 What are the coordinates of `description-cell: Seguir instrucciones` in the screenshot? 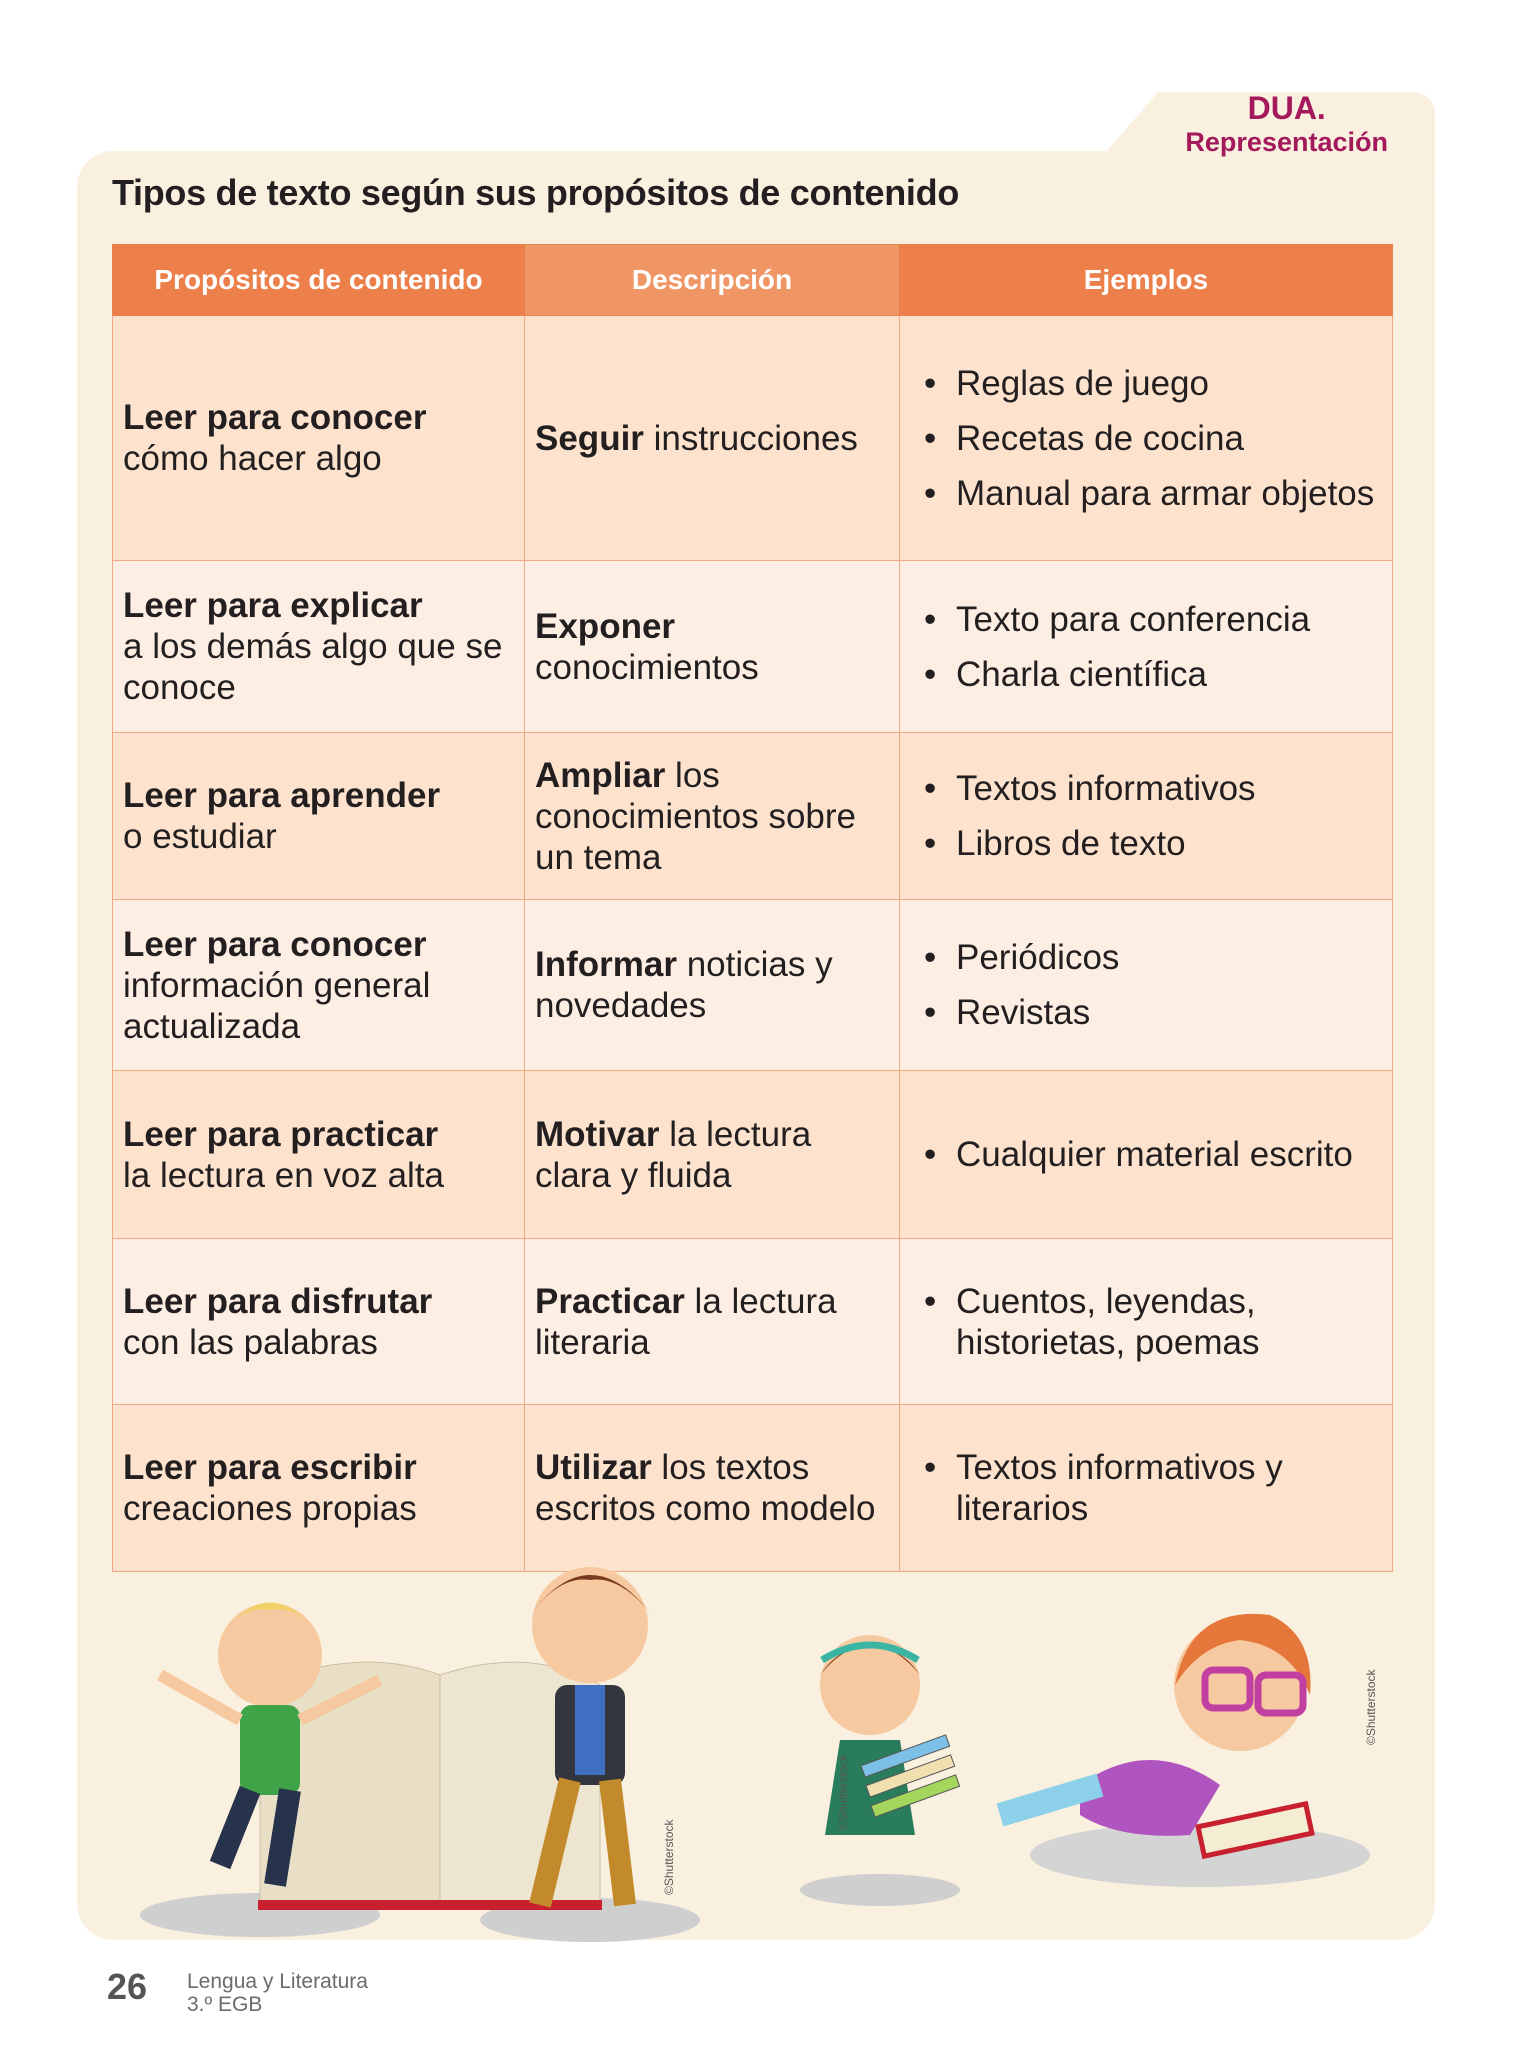 It's located at (712, 438).